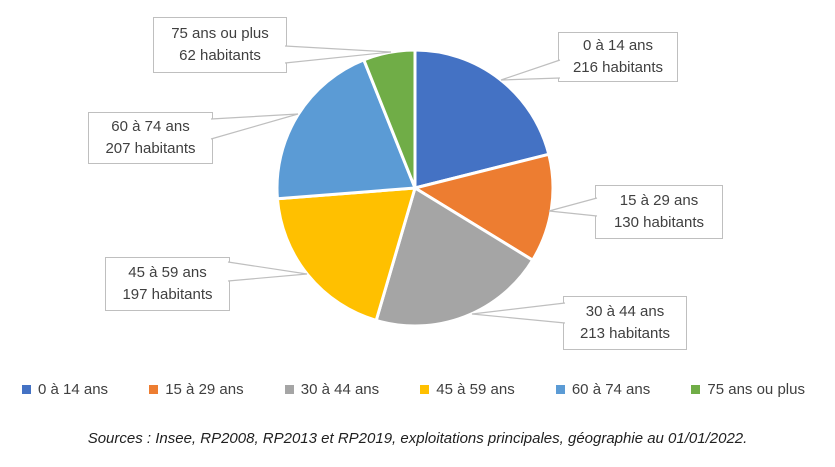 The width and height of the screenshot is (835, 467). What do you see at coordinates (167, 272) in the screenshot?
I see `callout-category-label: 45 à 59 ans` at bounding box center [167, 272].